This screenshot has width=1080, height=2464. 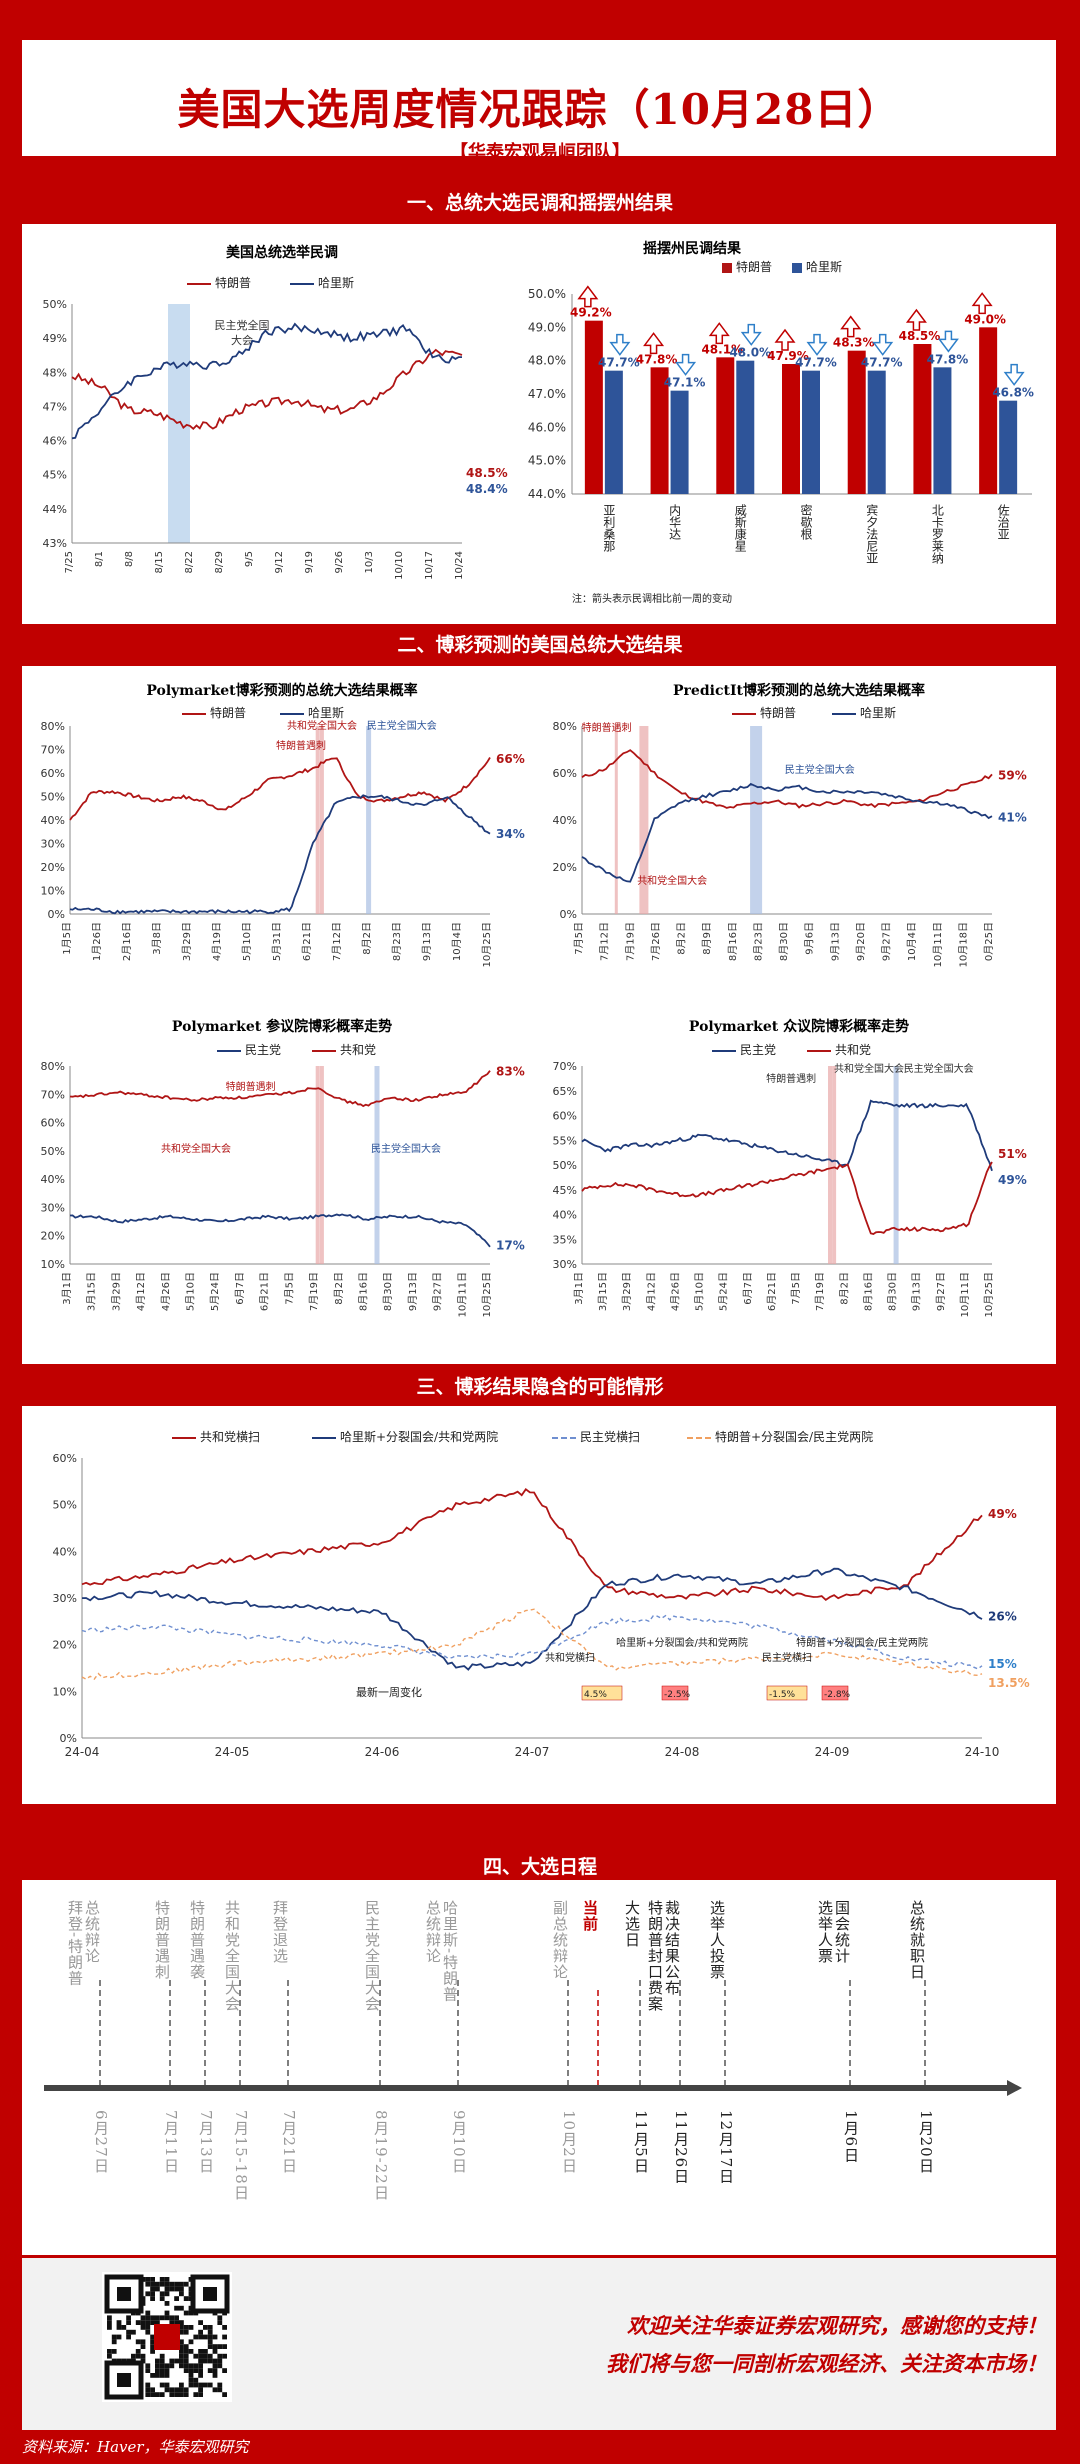 I want to click on timeline-date: 6月27日, so click(x=101, y=2142).